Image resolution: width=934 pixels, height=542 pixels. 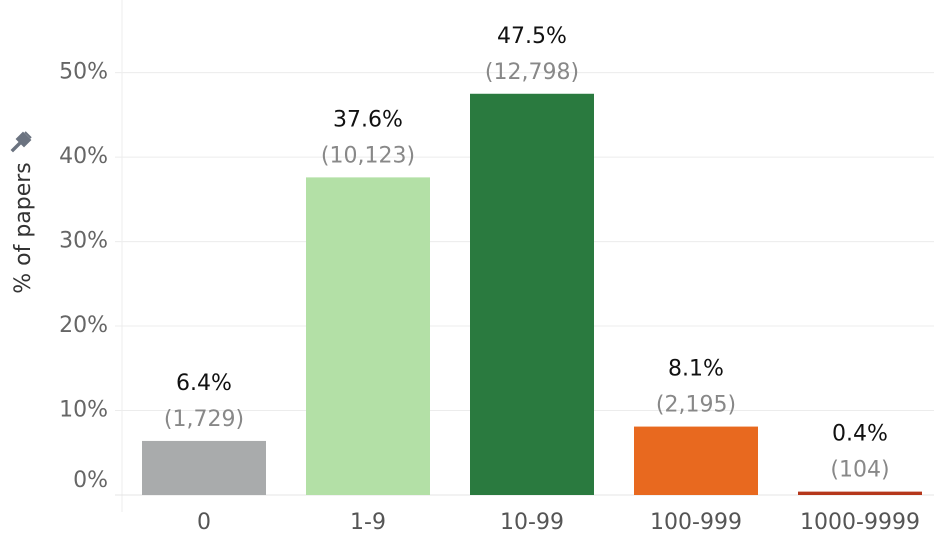 I want to click on y-tick-label: 10%, so click(x=83, y=410).